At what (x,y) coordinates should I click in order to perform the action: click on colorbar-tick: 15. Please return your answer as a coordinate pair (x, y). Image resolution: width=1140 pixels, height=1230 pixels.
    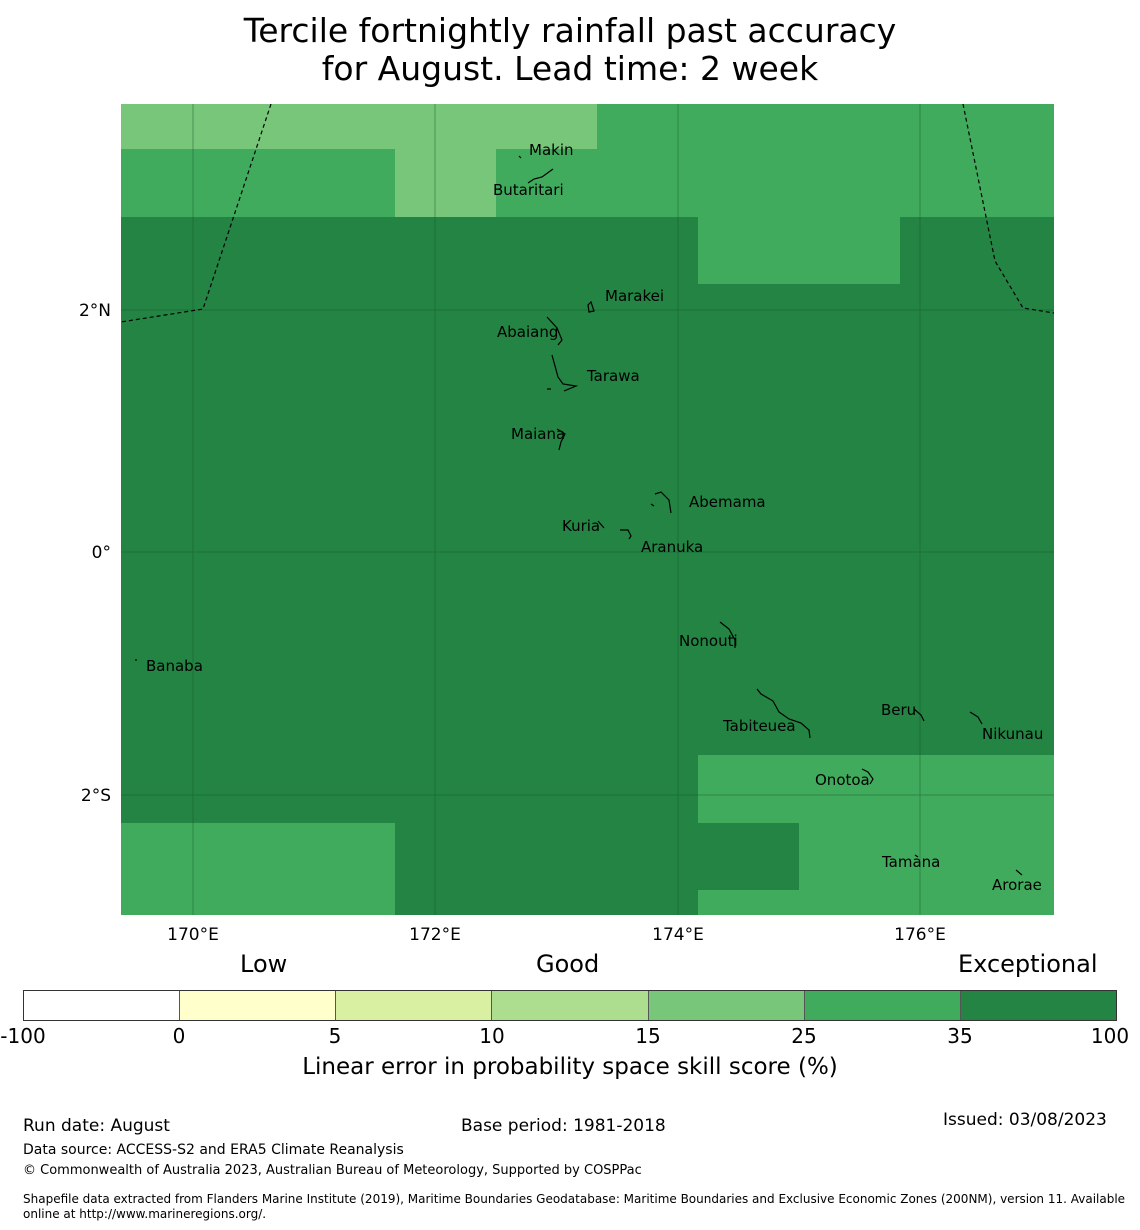
    Looking at the image, I should click on (648, 1036).